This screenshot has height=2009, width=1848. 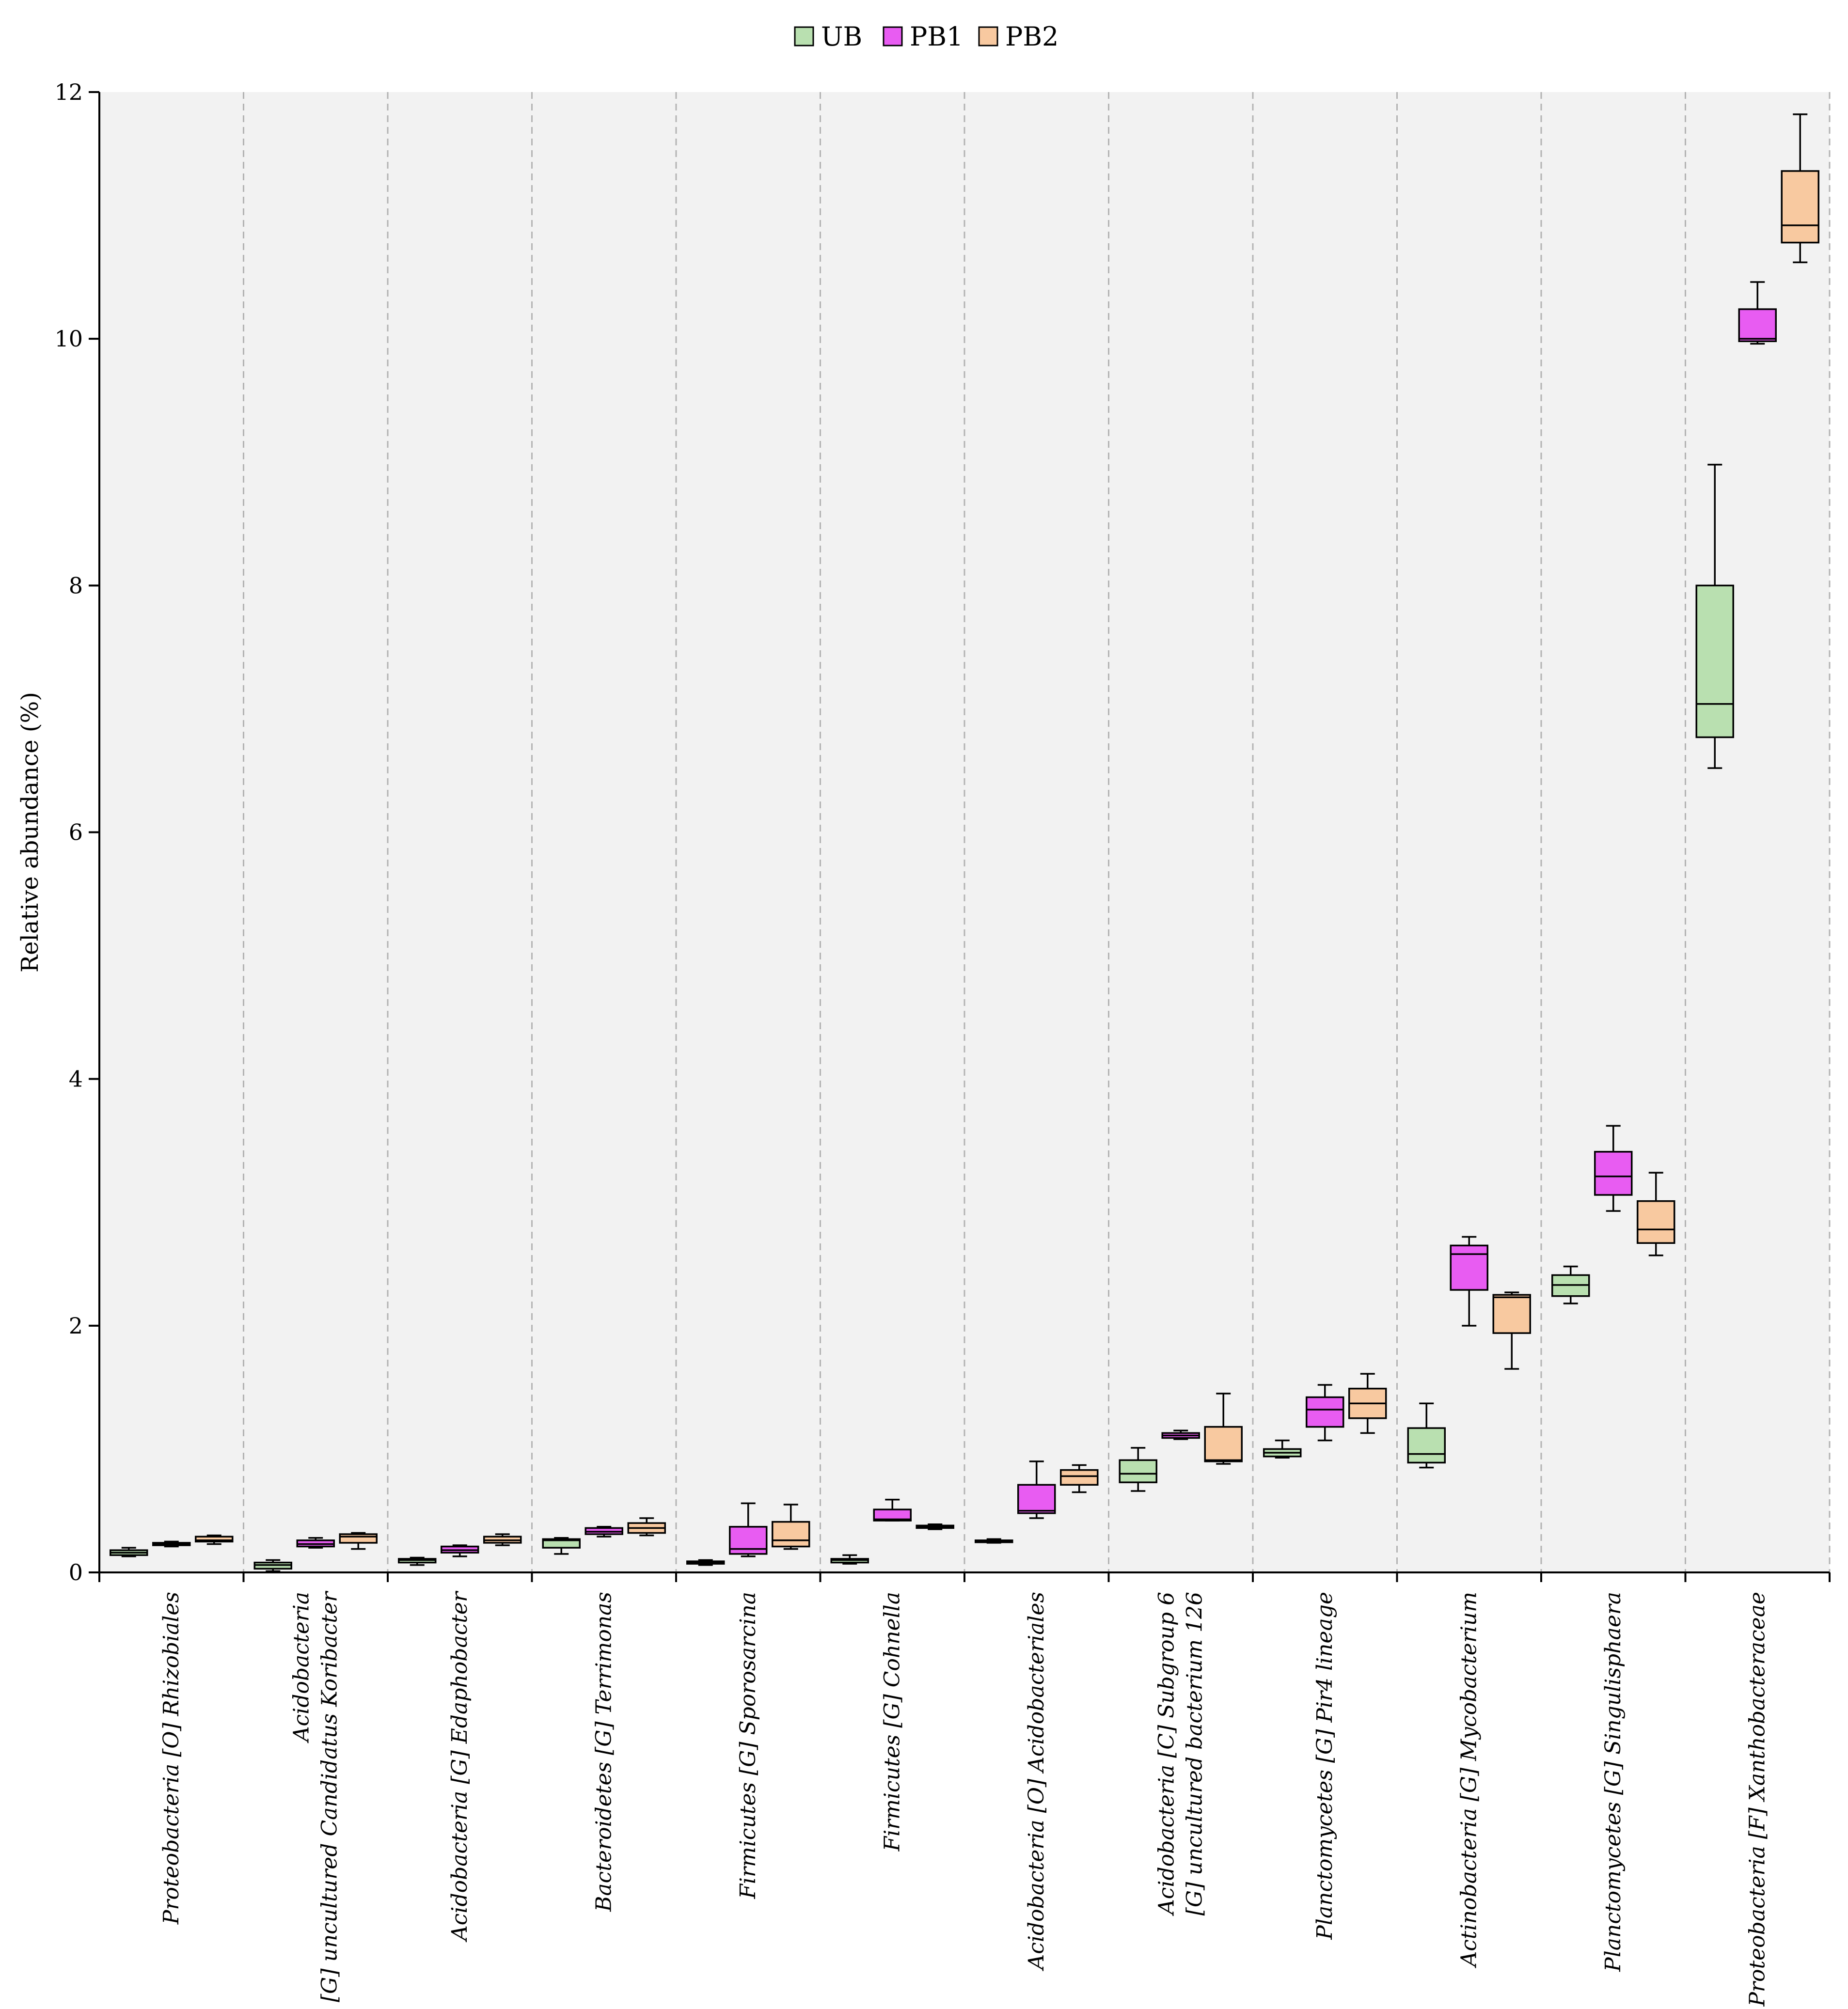 I want to click on category-label: Actinobacteria [G] Mycobacterium, so click(x=1468, y=1780).